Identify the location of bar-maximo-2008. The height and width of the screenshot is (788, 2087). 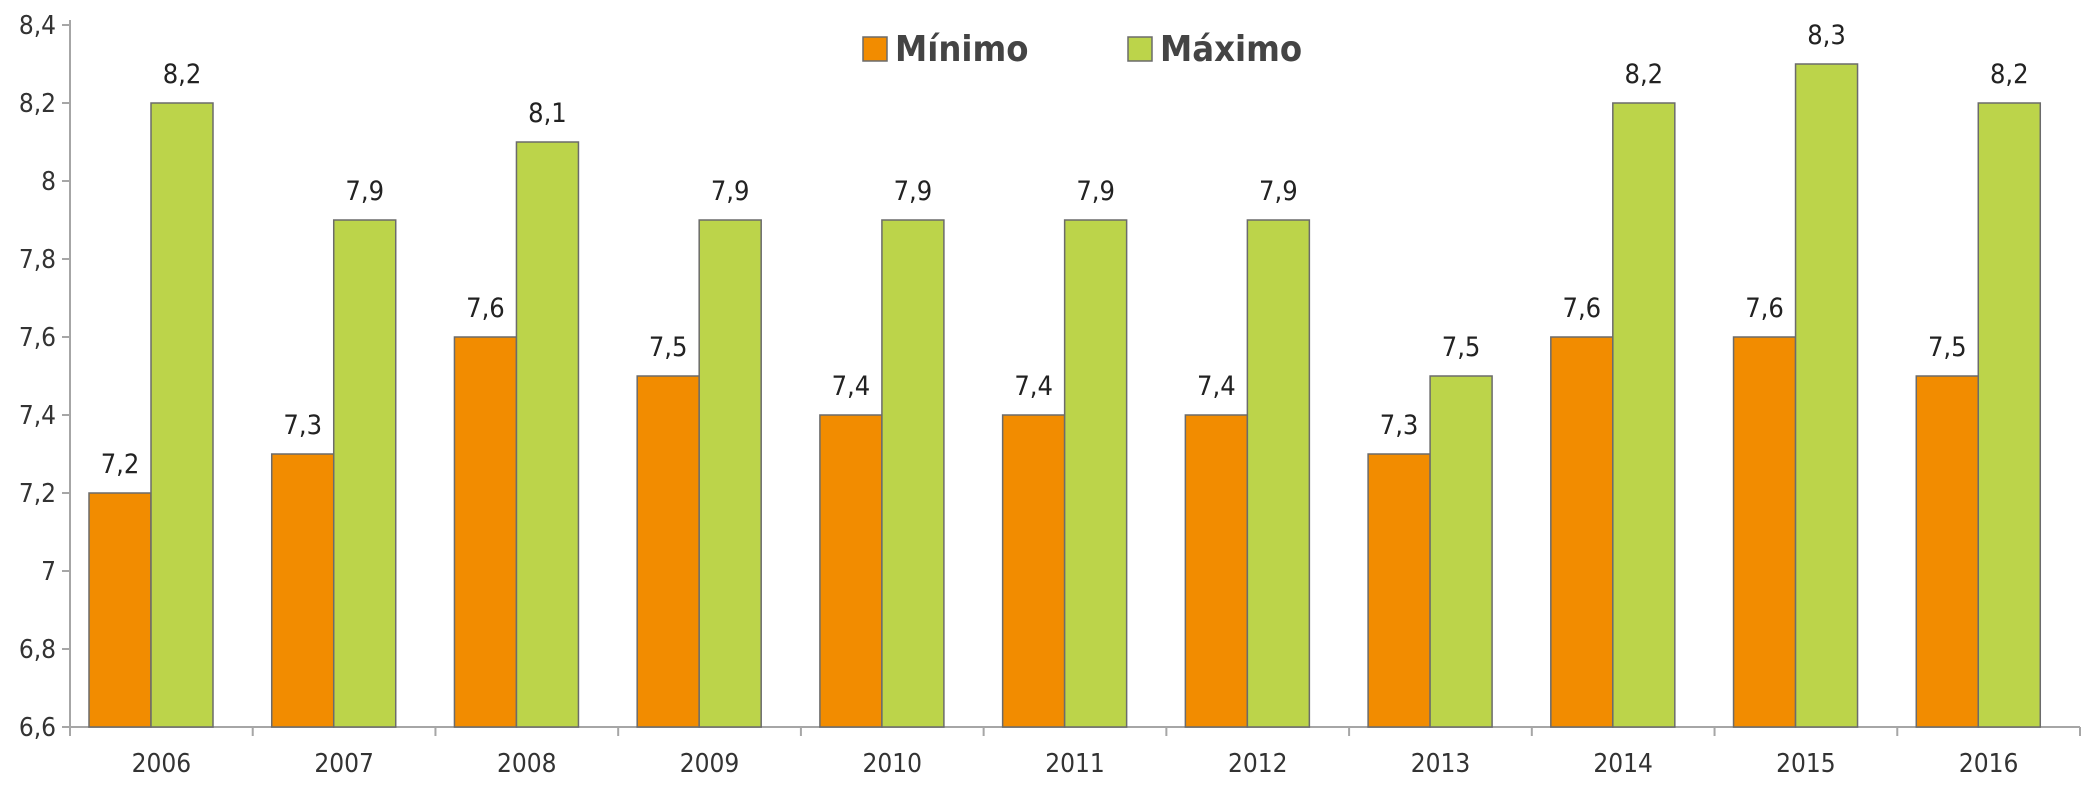
(547, 434).